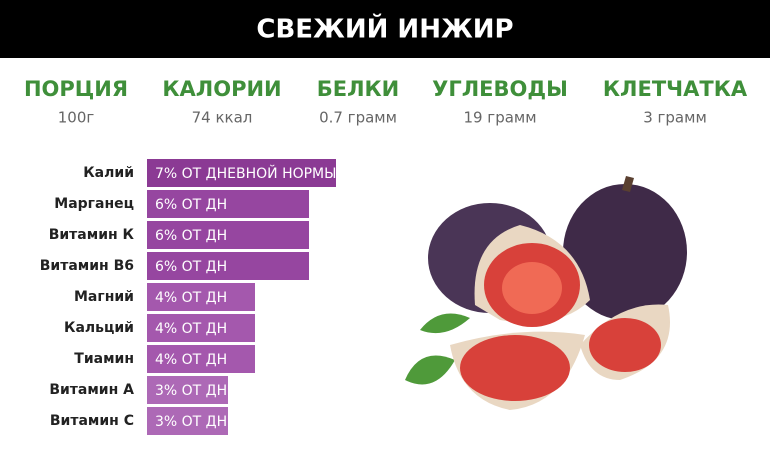 This screenshot has height=449, width=770. I want to click on category-label: Витамин В6, so click(87, 266).